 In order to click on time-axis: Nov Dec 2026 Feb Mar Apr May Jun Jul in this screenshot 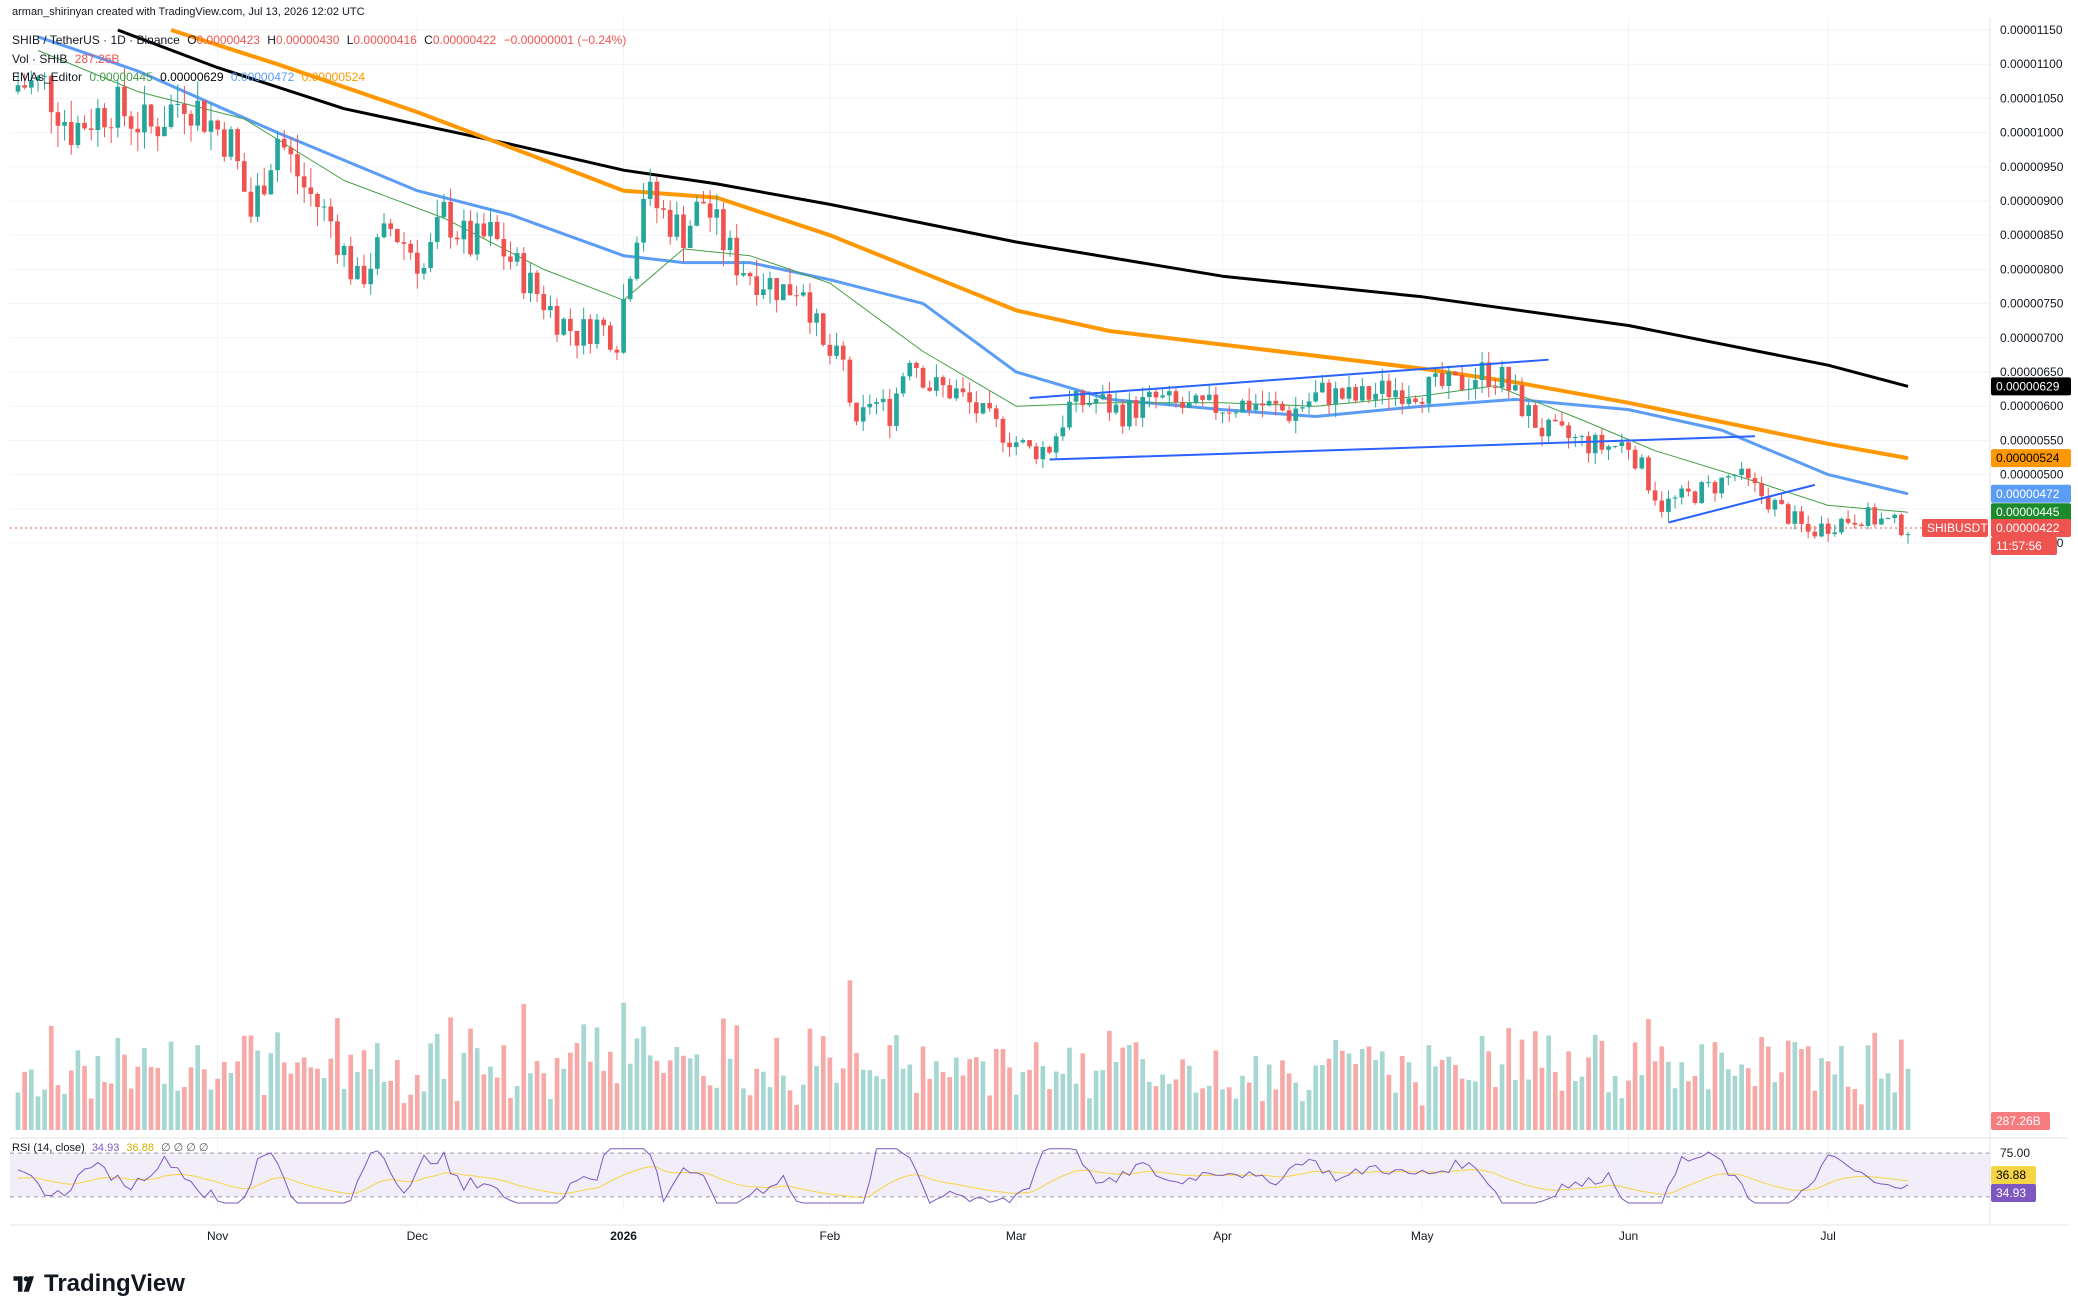, I will do `click(1021, 1236)`.